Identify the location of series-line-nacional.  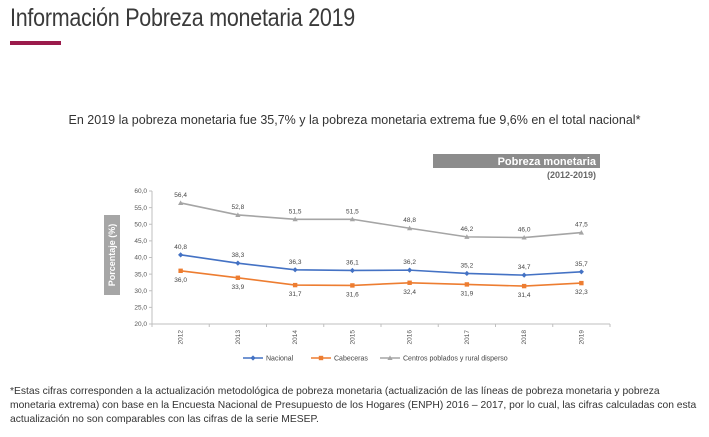
(381, 265).